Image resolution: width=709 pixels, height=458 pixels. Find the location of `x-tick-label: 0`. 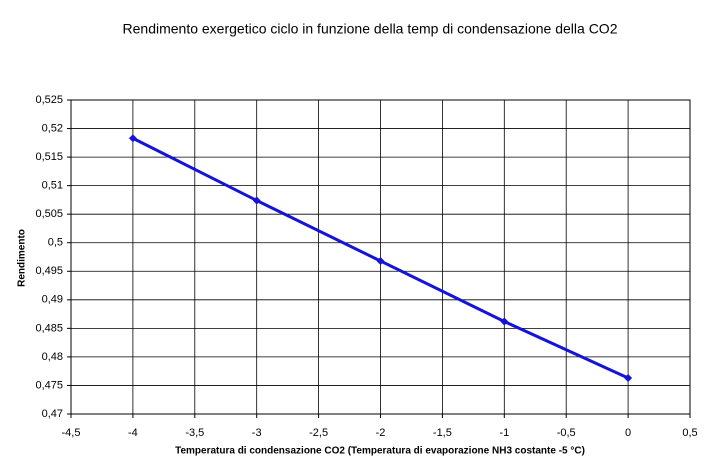

x-tick-label: 0 is located at coordinates (628, 433).